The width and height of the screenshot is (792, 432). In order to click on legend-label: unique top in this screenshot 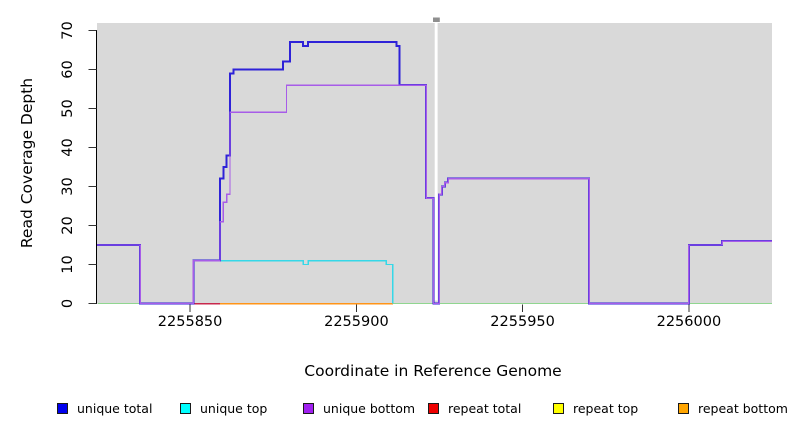, I will do `click(234, 408)`.